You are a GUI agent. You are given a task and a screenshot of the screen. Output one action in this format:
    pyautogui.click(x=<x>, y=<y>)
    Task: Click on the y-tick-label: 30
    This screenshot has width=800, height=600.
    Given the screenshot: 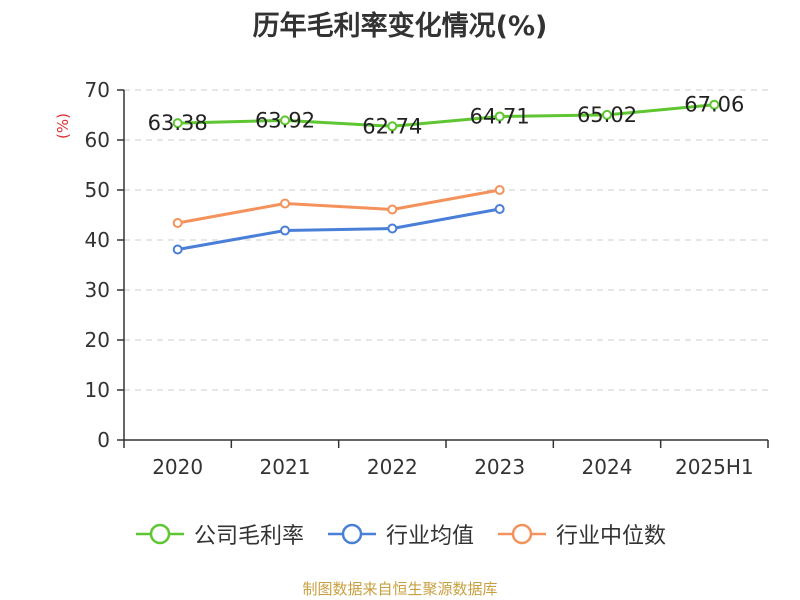 What is the action you would take?
    pyautogui.click(x=97, y=290)
    